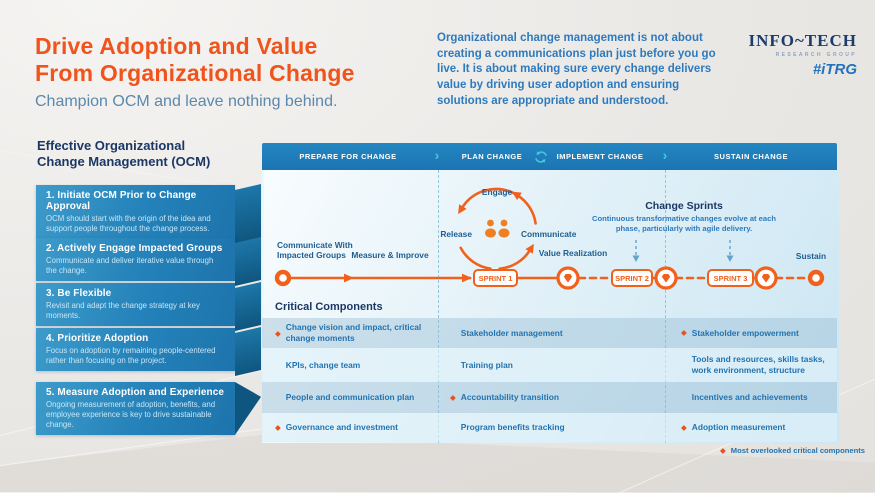  What do you see at coordinates (496, 278) in the screenshot?
I see `sprint-1-label: SPRINT 1` at bounding box center [496, 278].